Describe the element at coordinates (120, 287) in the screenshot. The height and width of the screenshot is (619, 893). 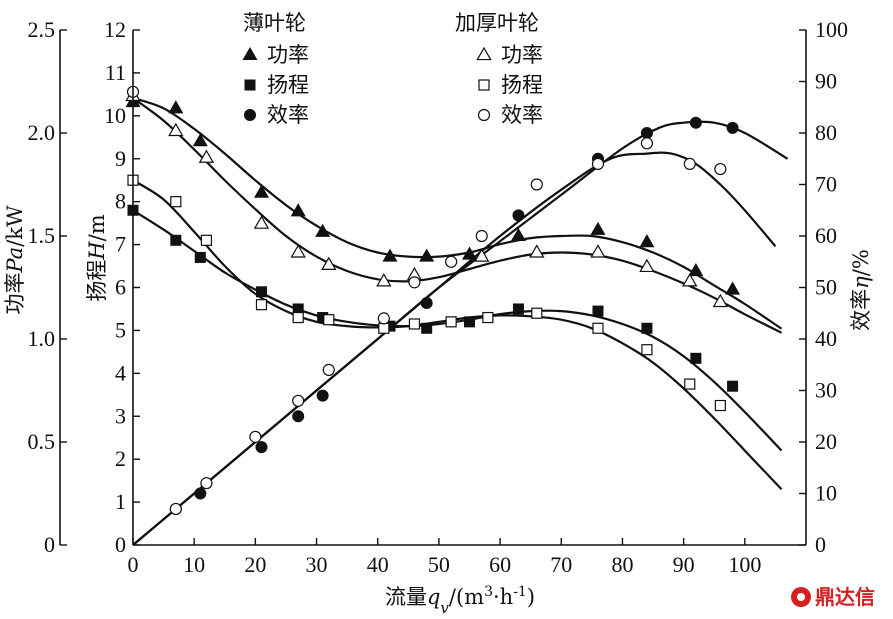
I see `head-tick-label: 6` at that location.